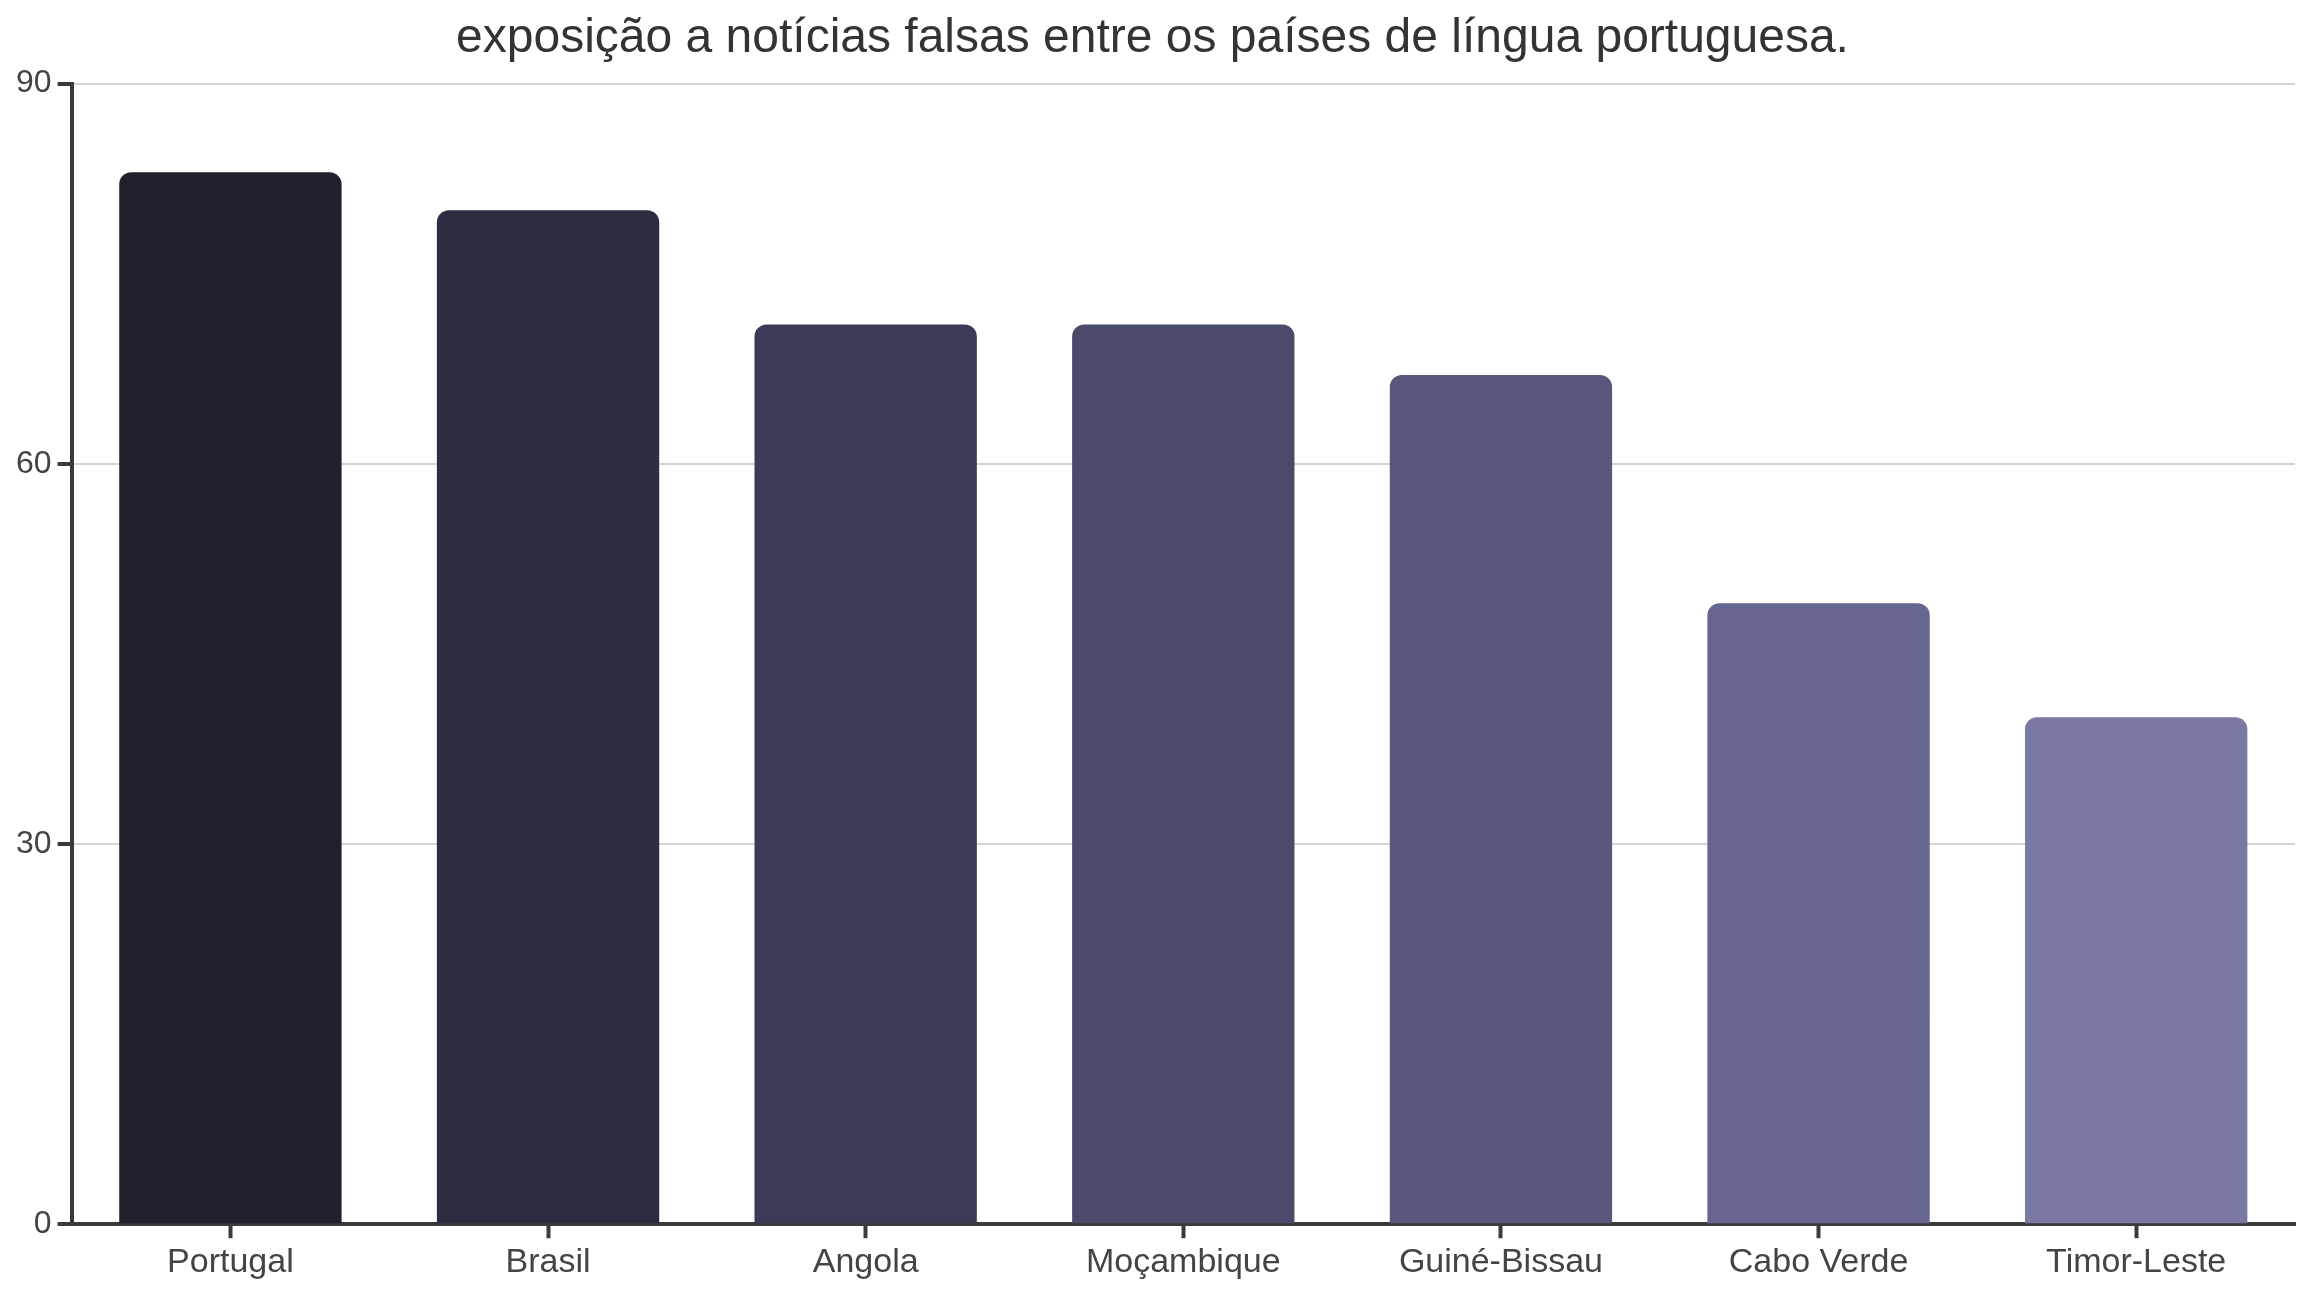 The width and height of the screenshot is (2305, 1297). I want to click on x-tick-label: Angola, so click(865, 1259).